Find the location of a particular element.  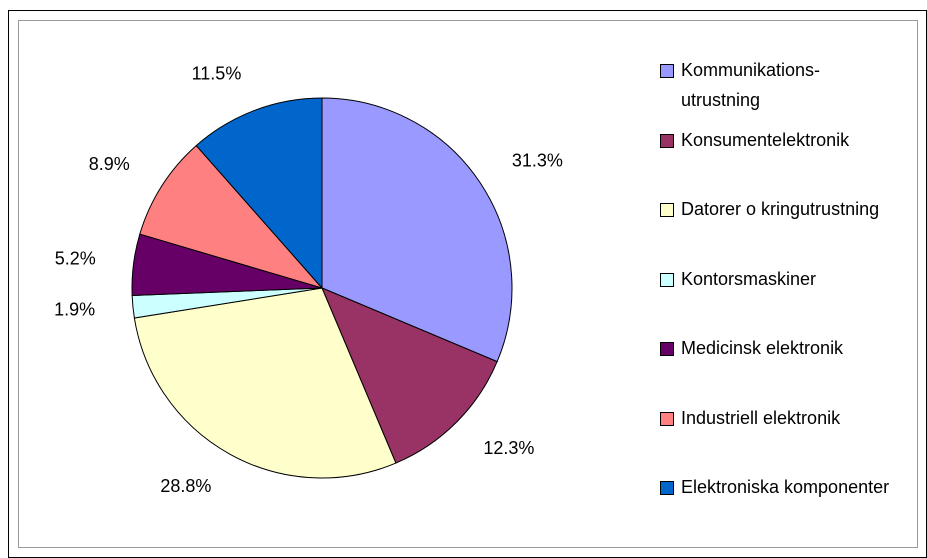

legend-label: Kontorsmaskiner is located at coordinates (749, 278).